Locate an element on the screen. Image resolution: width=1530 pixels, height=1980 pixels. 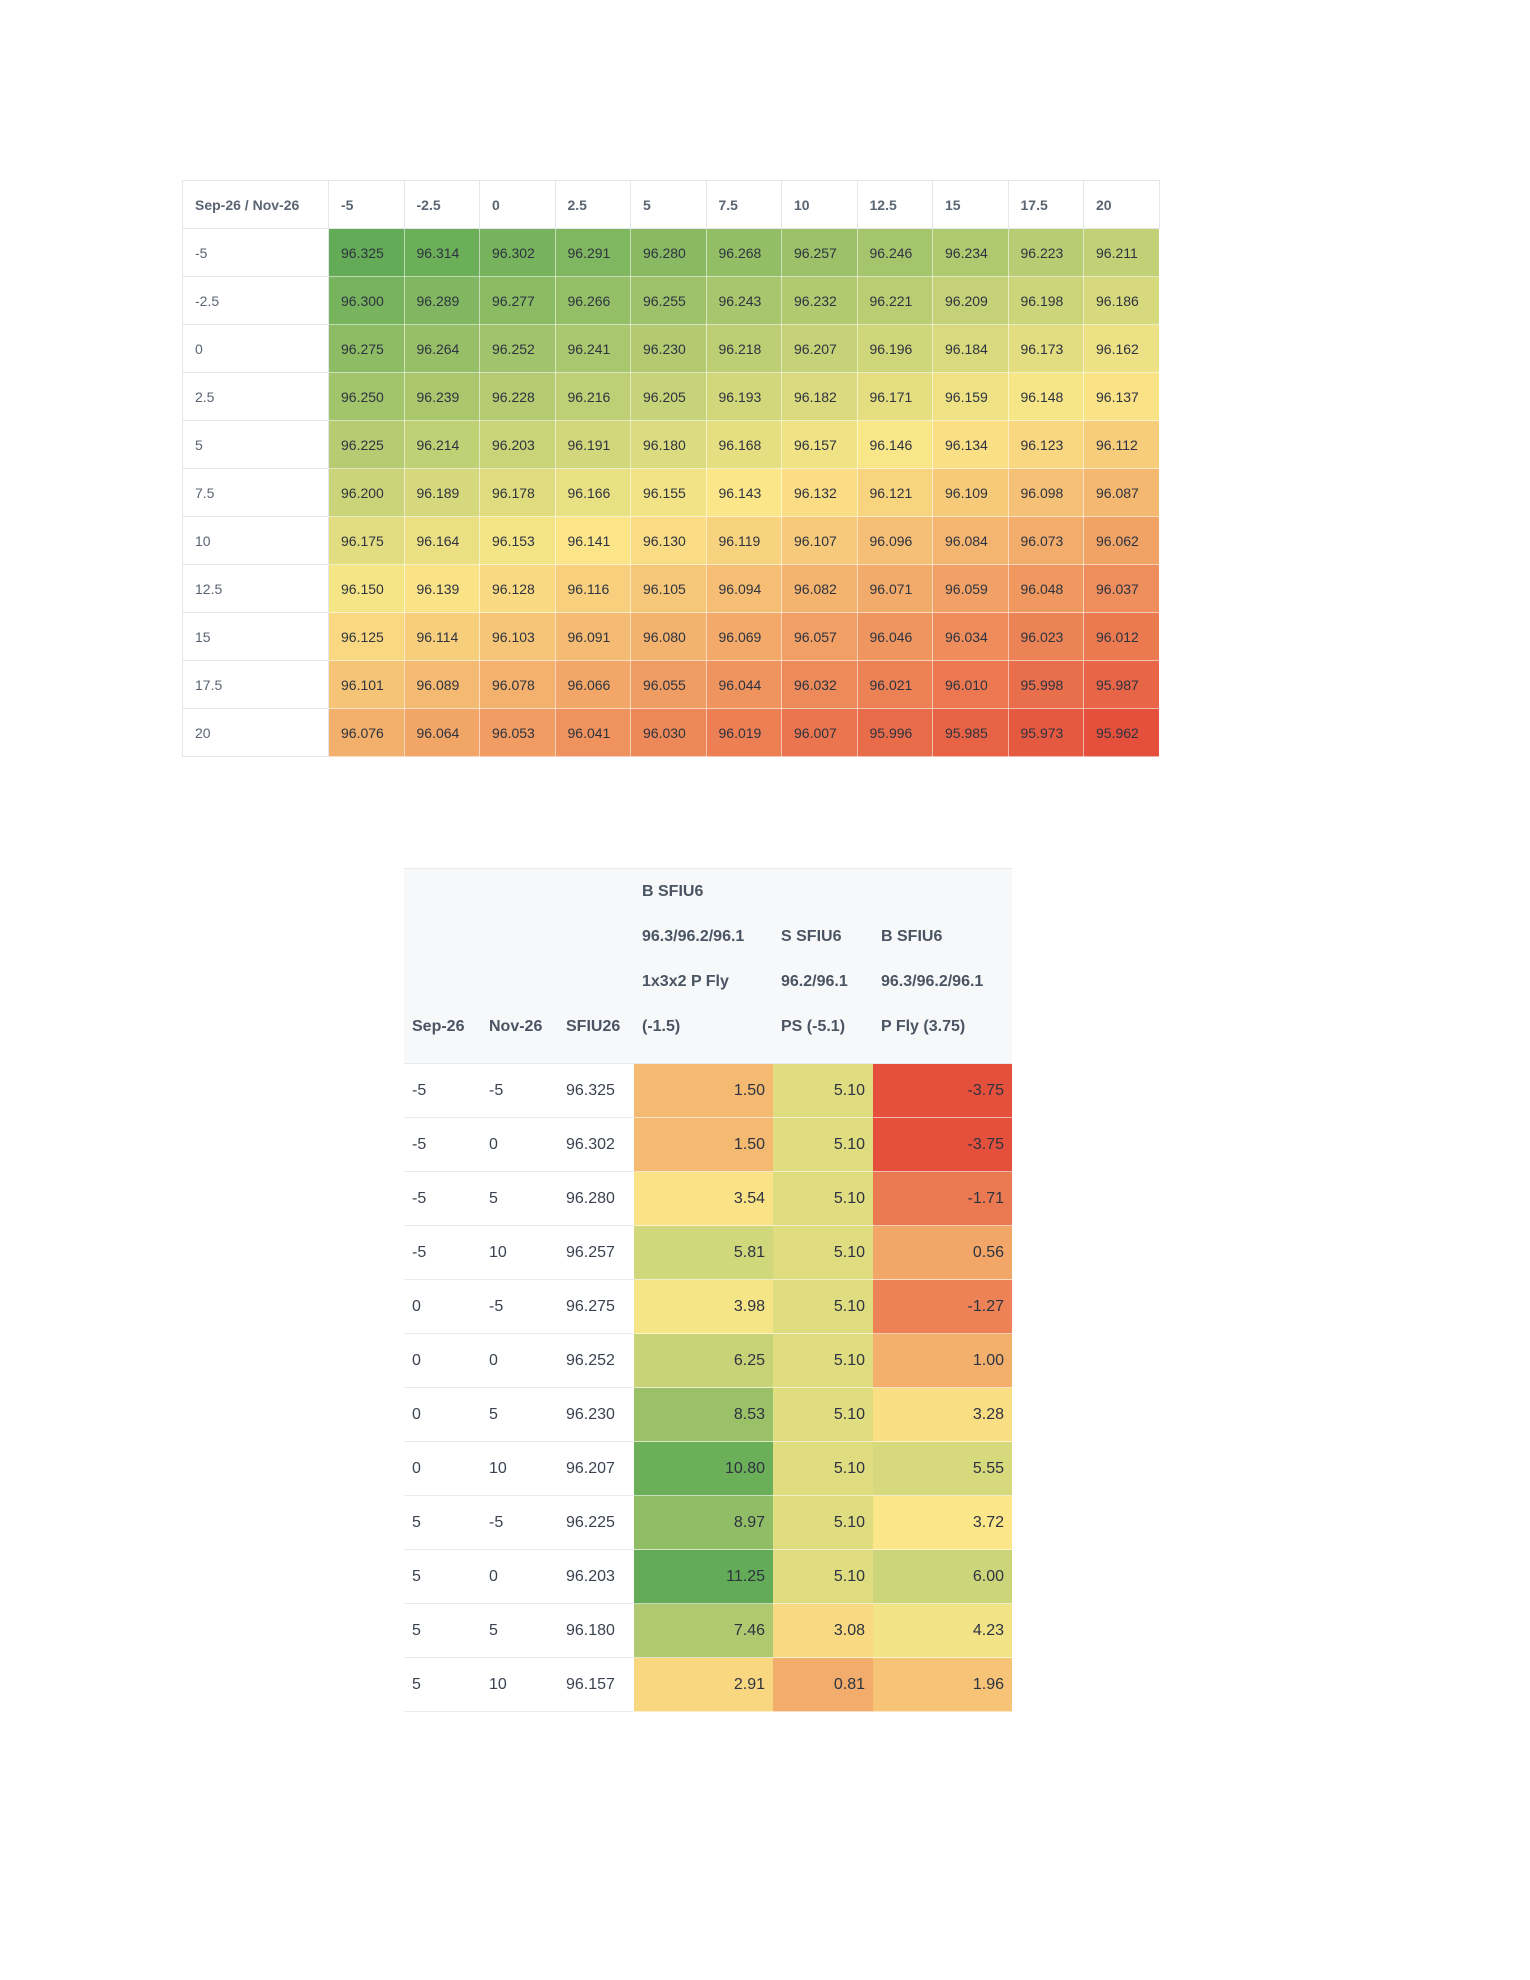
sfiu26-price-cell: 96.325 is located at coordinates (596, 1090).